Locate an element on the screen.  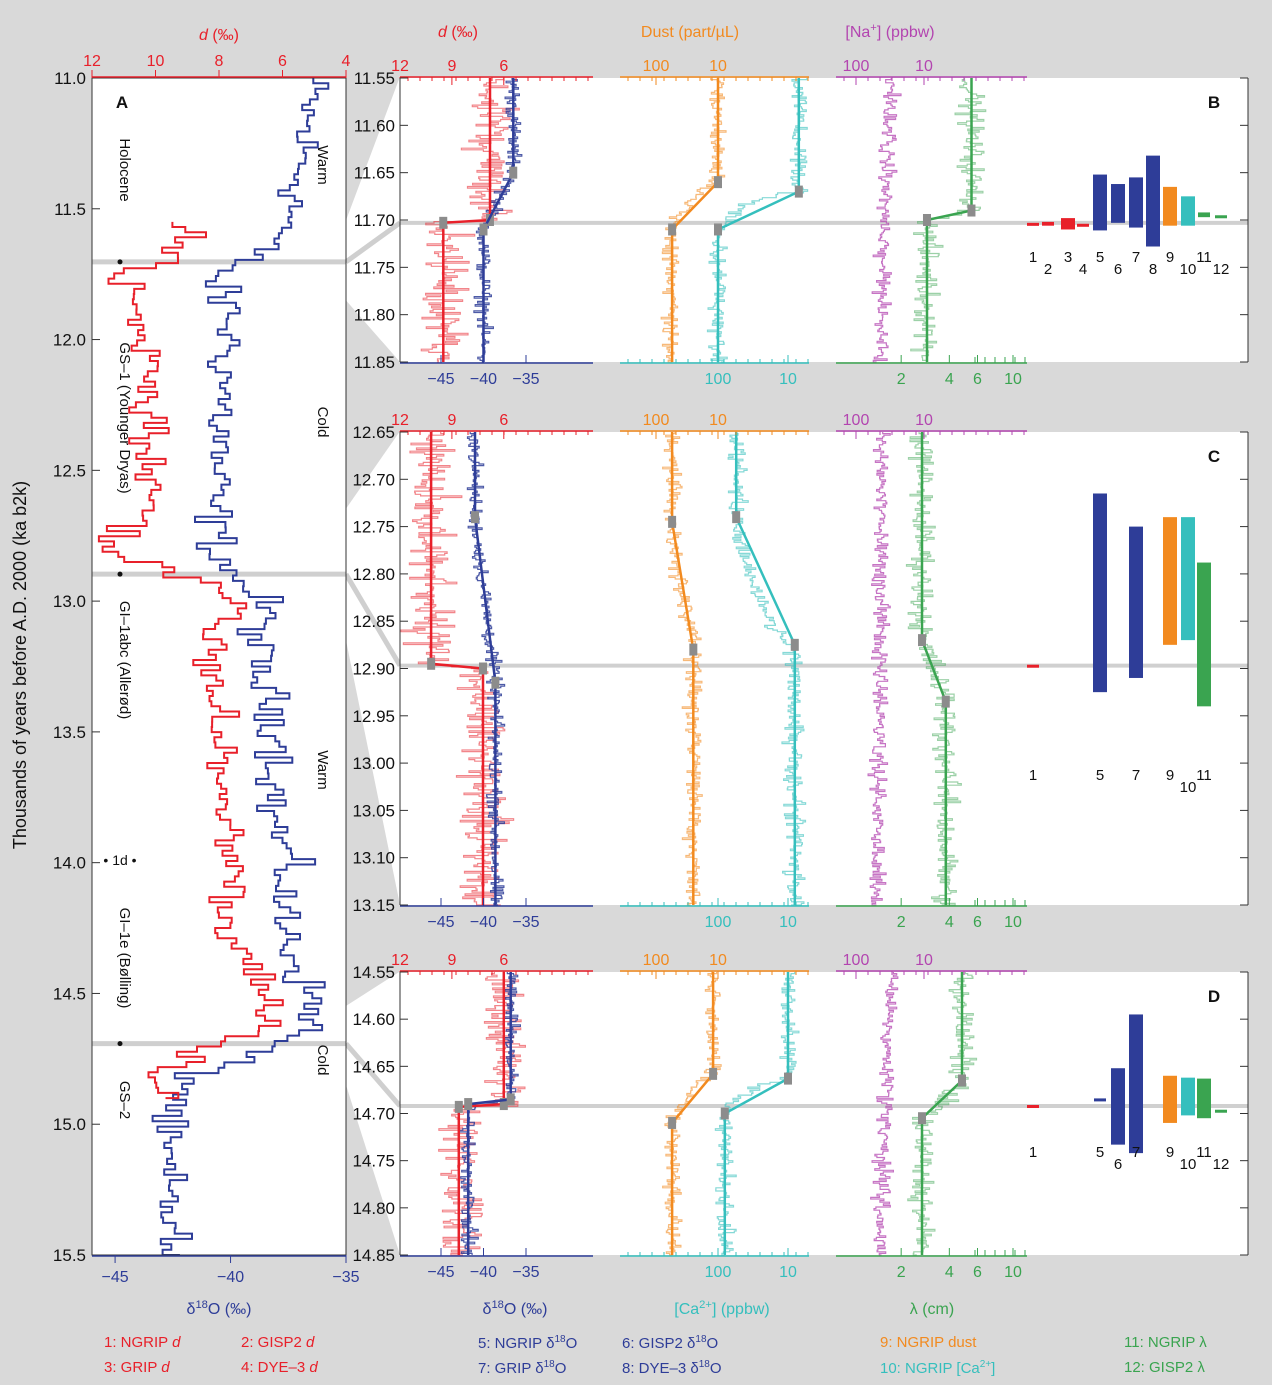
period-boundary-dot is located at coordinates (120, 574).